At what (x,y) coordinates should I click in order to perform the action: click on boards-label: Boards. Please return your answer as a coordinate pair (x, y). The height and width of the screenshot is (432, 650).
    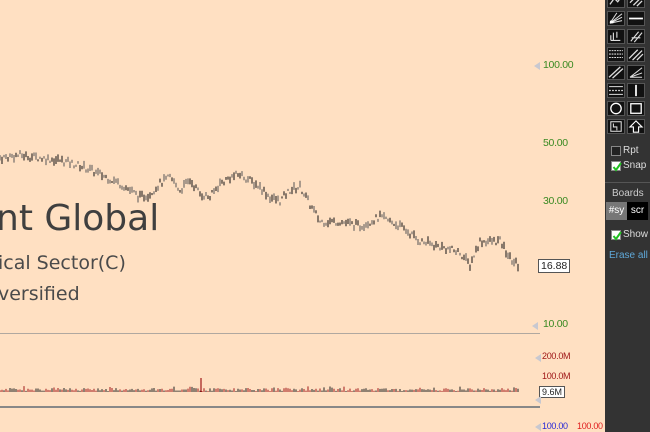
    Looking at the image, I should click on (628, 193).